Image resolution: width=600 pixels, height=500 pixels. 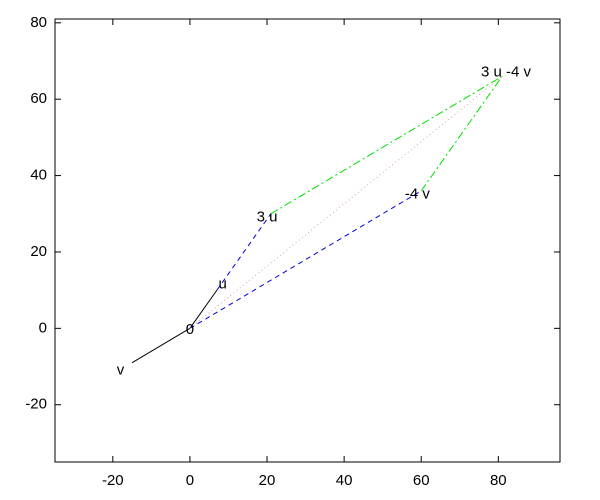 I want to click on point-label: 3 u -4 v, so click(x=506, y=71).